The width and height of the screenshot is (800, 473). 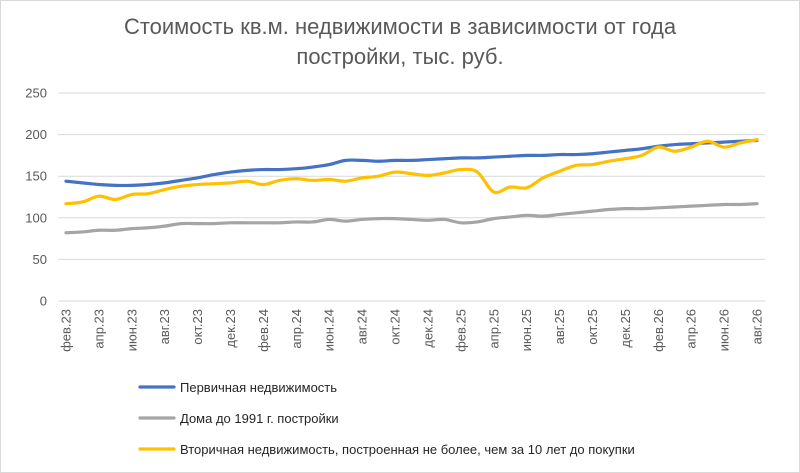 I want to click on x-tick-label: апр.24, so click(x=296, y=329).